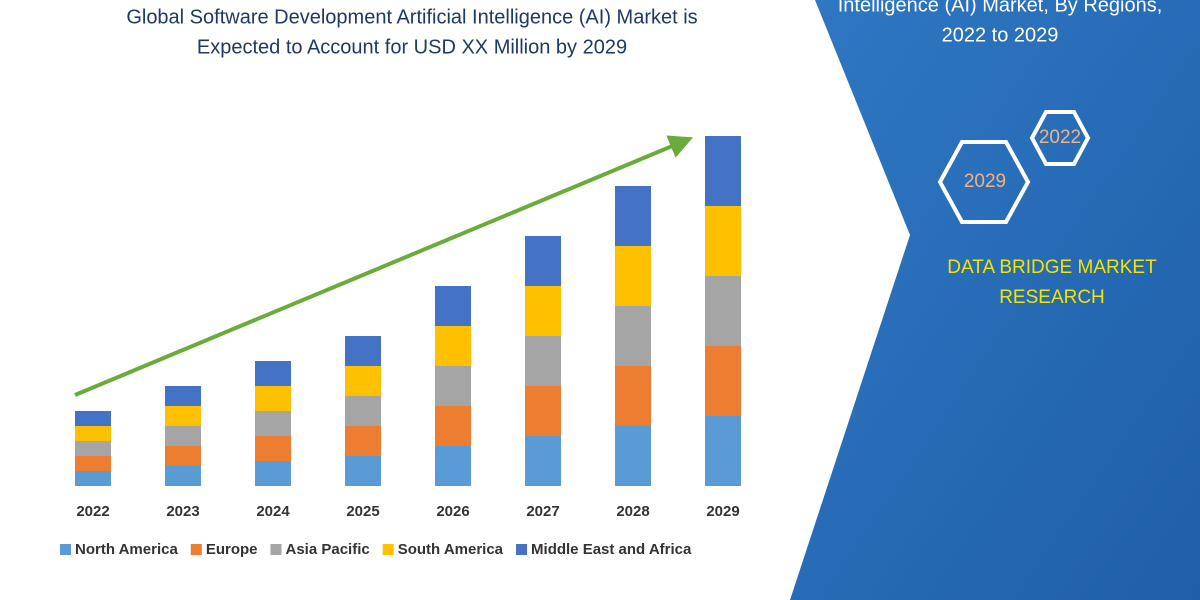  I want to click on badge-label: 2022, so click(1060, 137).